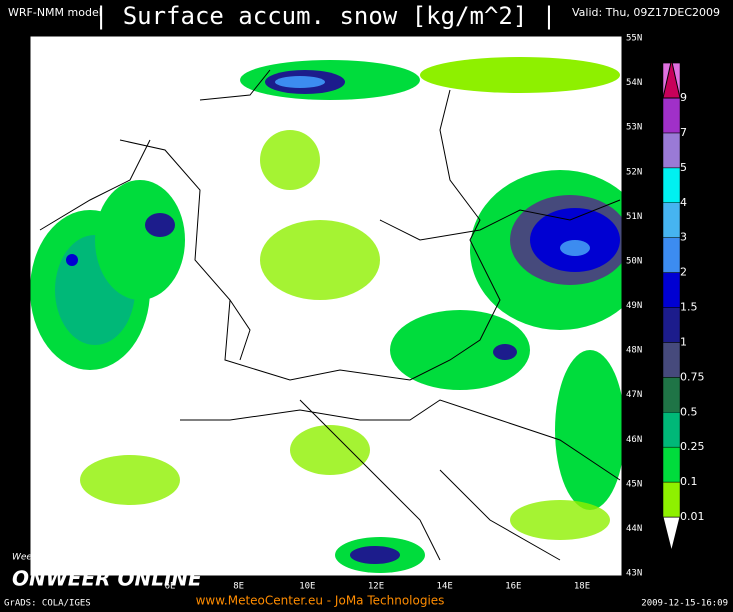 This screenshot has height=612, width=733. I want to click on title: | Surface accum. snow [kg/m^2] |, so click(325, 16).